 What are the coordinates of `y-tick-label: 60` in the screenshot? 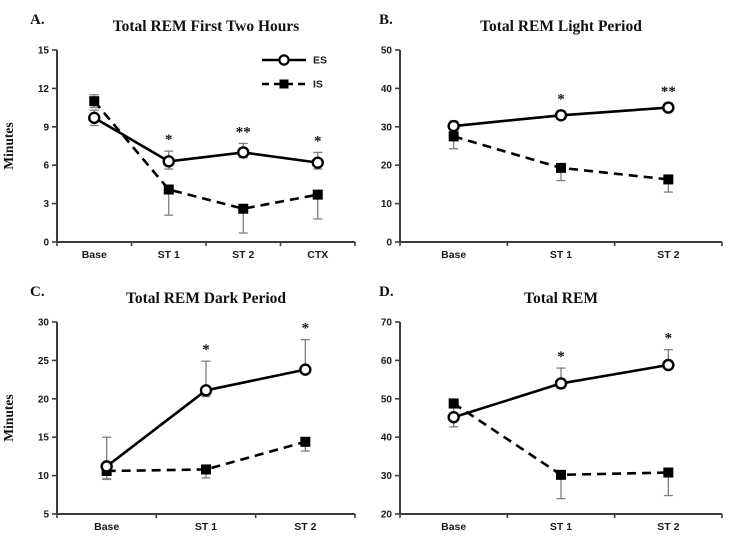 It's located at (387, 361).